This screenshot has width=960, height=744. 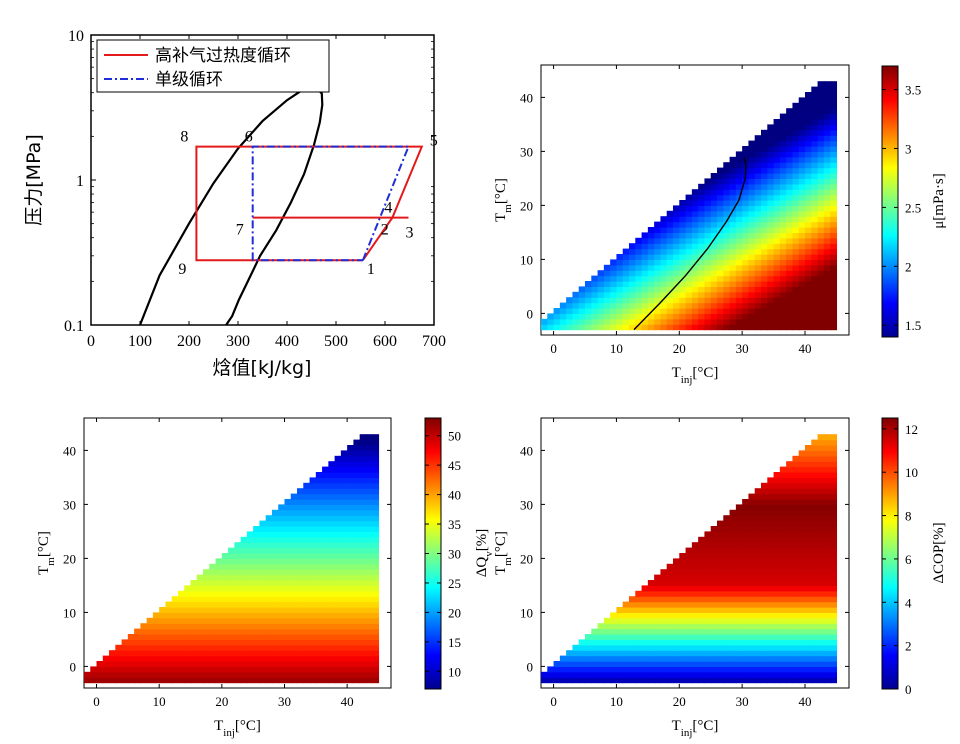 What do you see at coordinates (223, 563) in the screenshot?
I see `hm2-x-ticks: 0 10 20 30 40` at bounding box center [223, 563].